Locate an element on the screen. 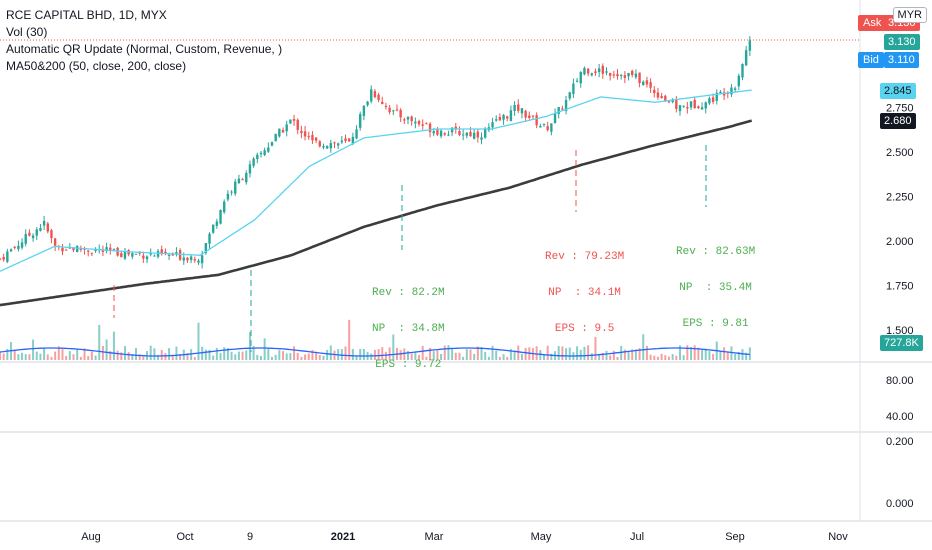 The width and height of the screenshot is (932, 550). volume-ma-line is located at coordinates (375, 352).